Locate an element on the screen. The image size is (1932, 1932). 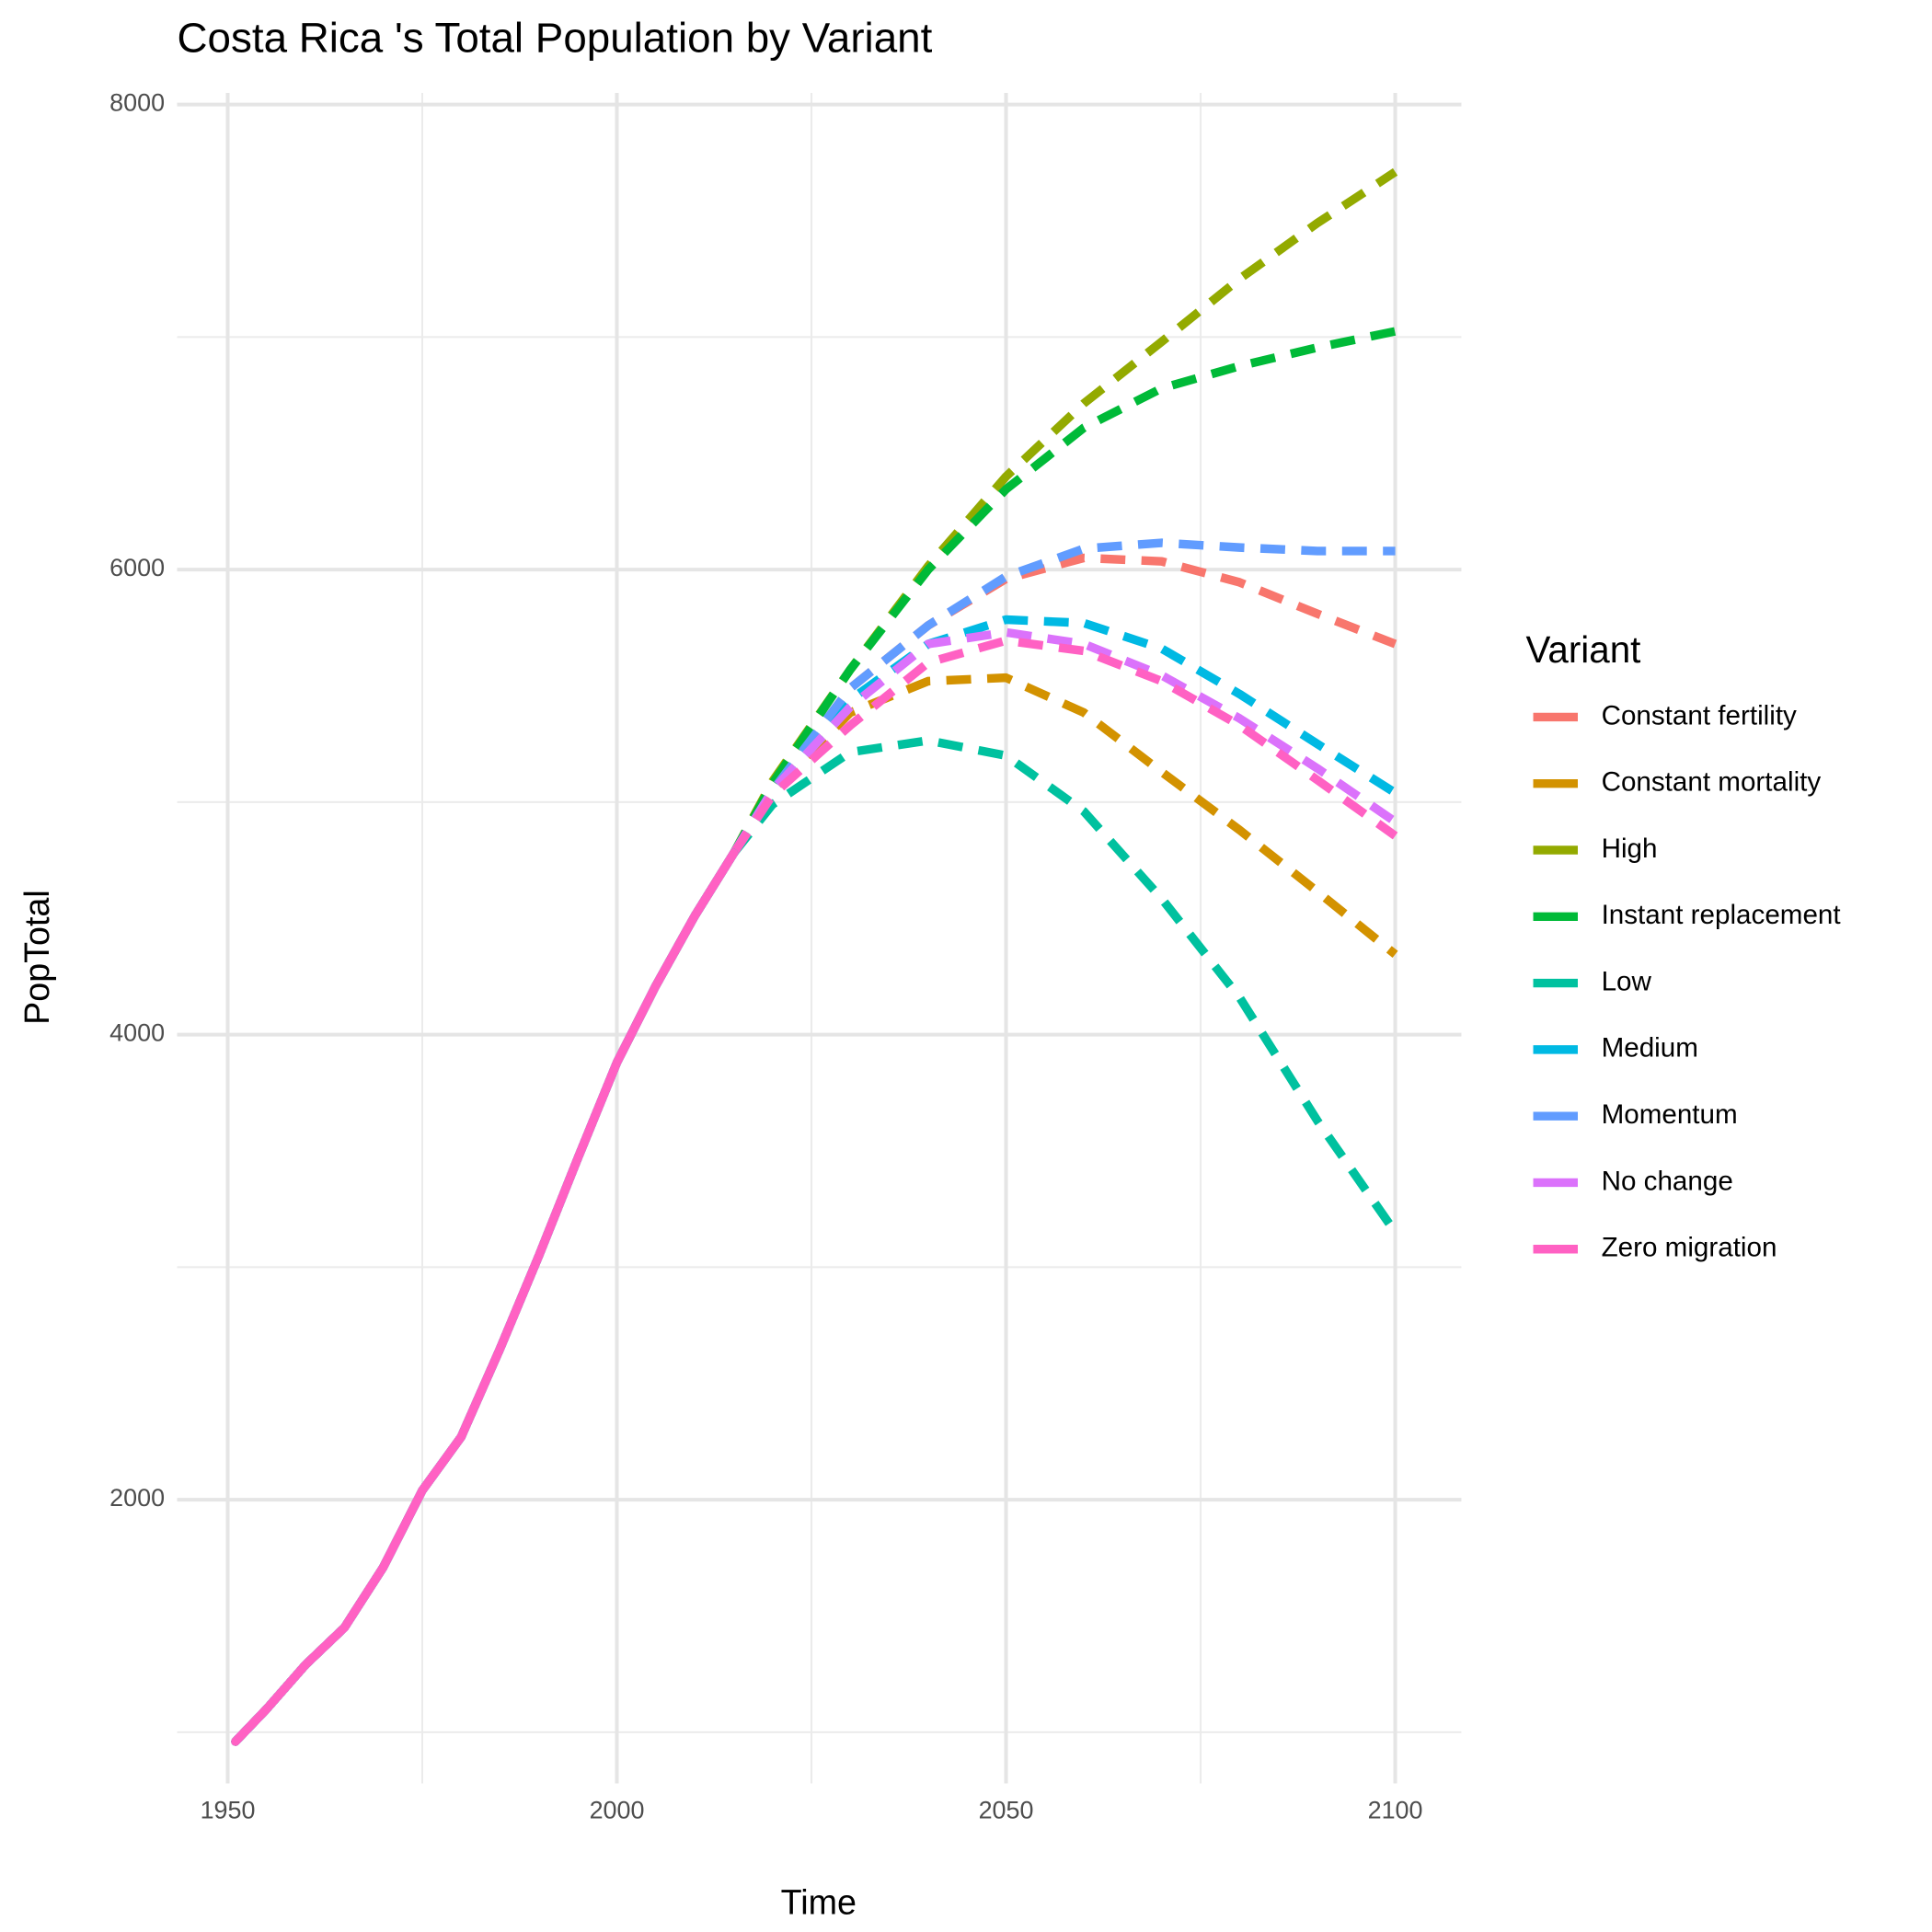
legend-label: Medium is located at coordinates (1650, 1048).